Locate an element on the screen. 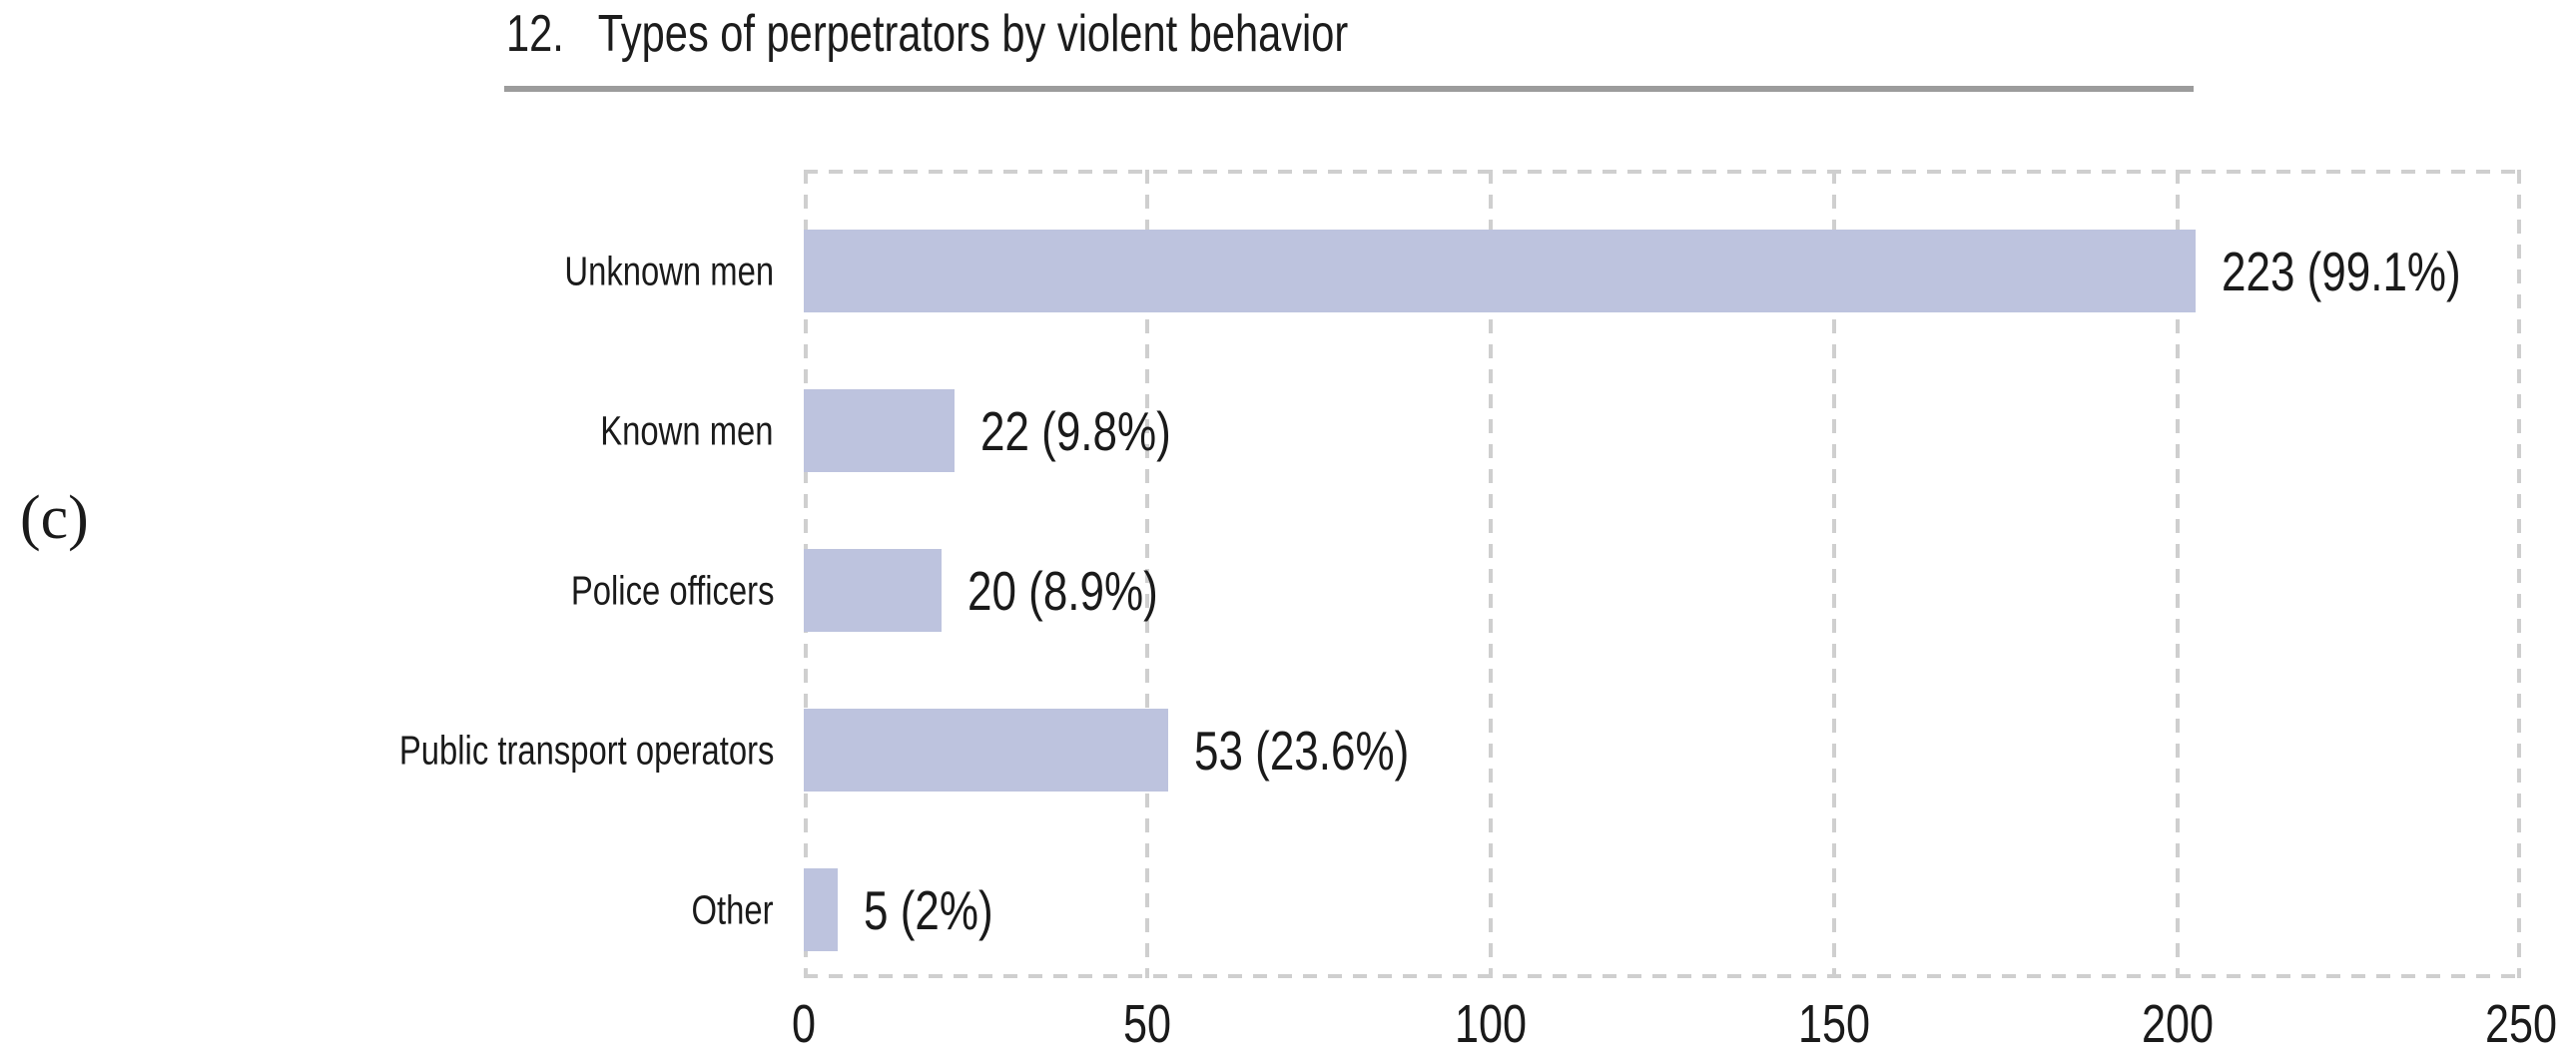 This screenshot has width=2576, height=1061. bar-row: Other 5 (2%) is located at coordinates (1606, 910).